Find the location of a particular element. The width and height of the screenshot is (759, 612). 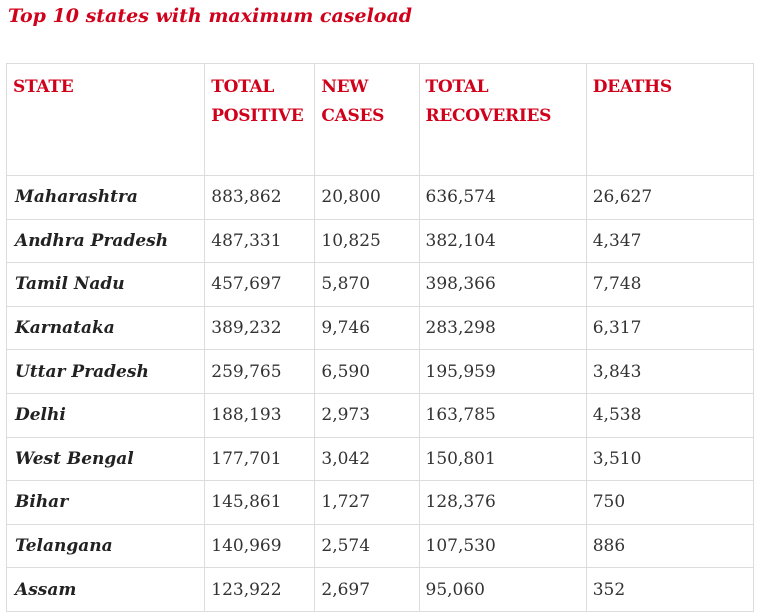

table-row: Assam 123,922 2,697 95,060 352 is located at coordinates (380, 589).